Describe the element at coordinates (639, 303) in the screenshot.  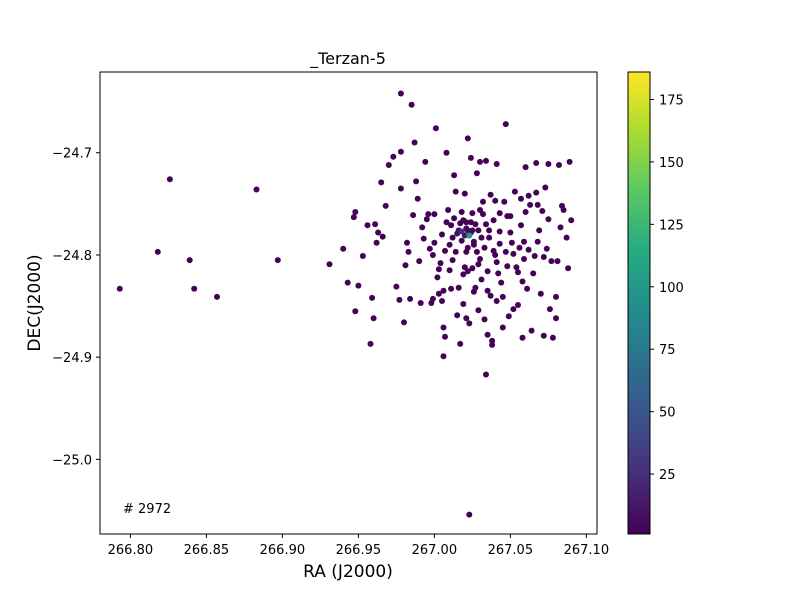
I see `colorbar-gradient` at that location.